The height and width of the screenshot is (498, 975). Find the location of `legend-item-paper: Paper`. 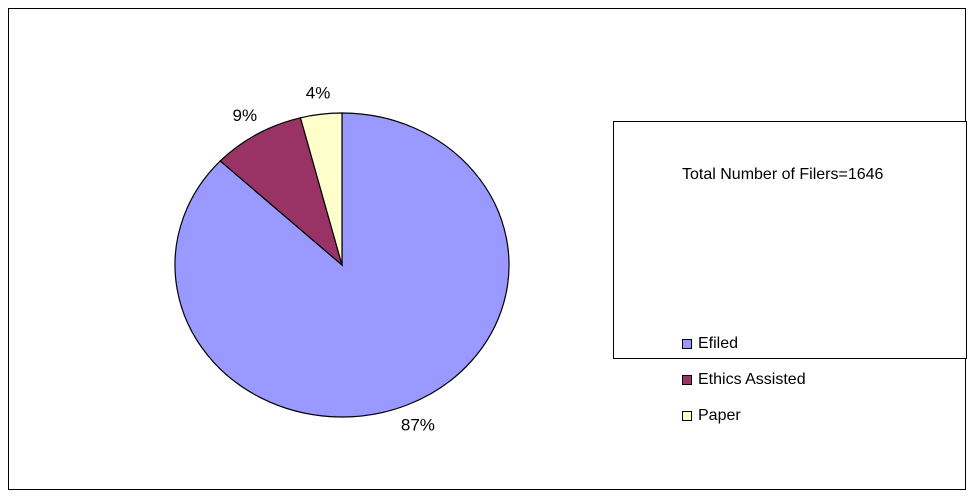

legend-item-paper: Paper is located at coordinates (711, 416).